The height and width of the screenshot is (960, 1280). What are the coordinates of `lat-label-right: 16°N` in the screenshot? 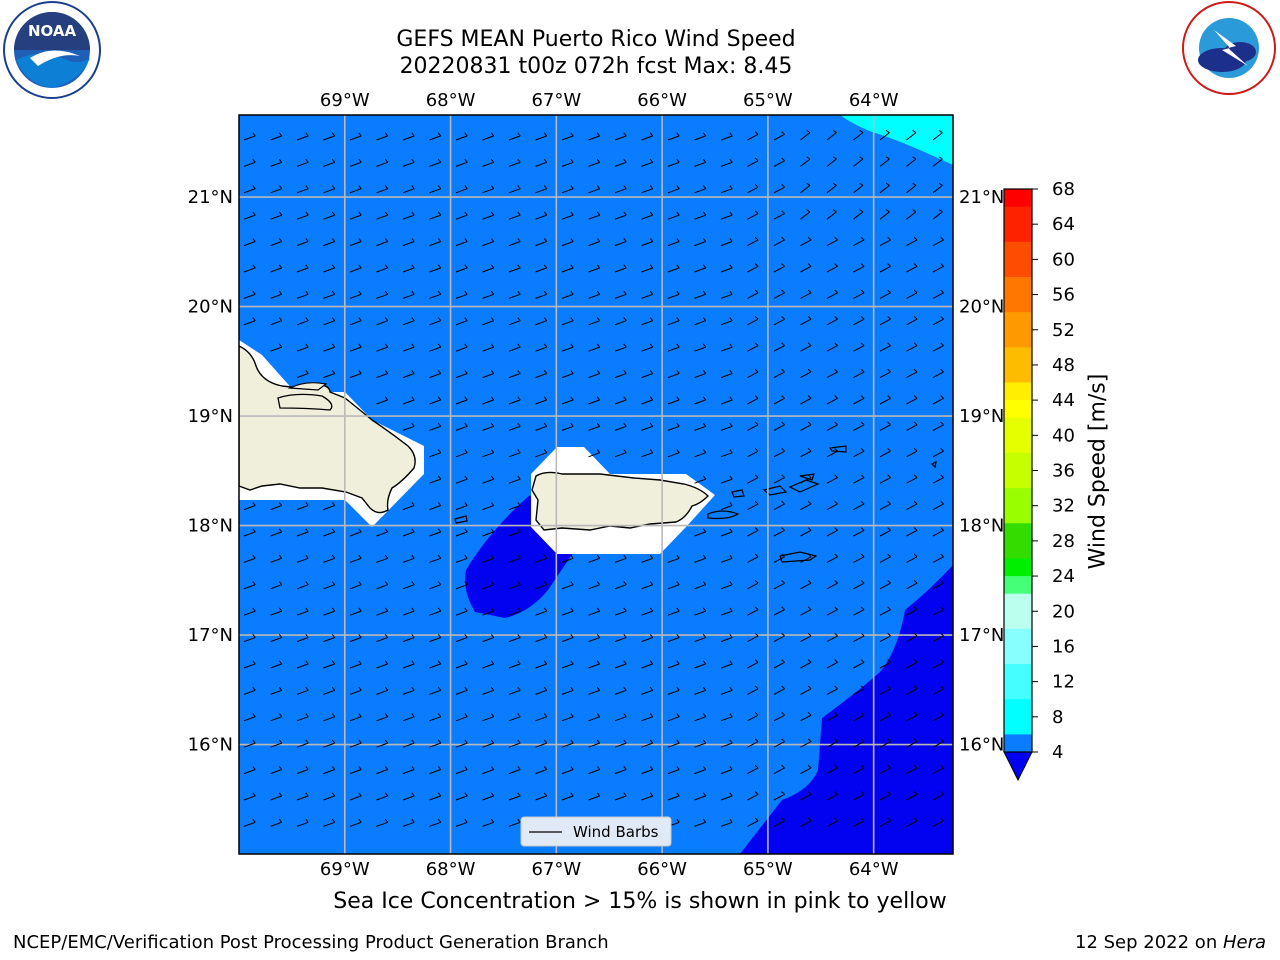 It's located at (981, 745).